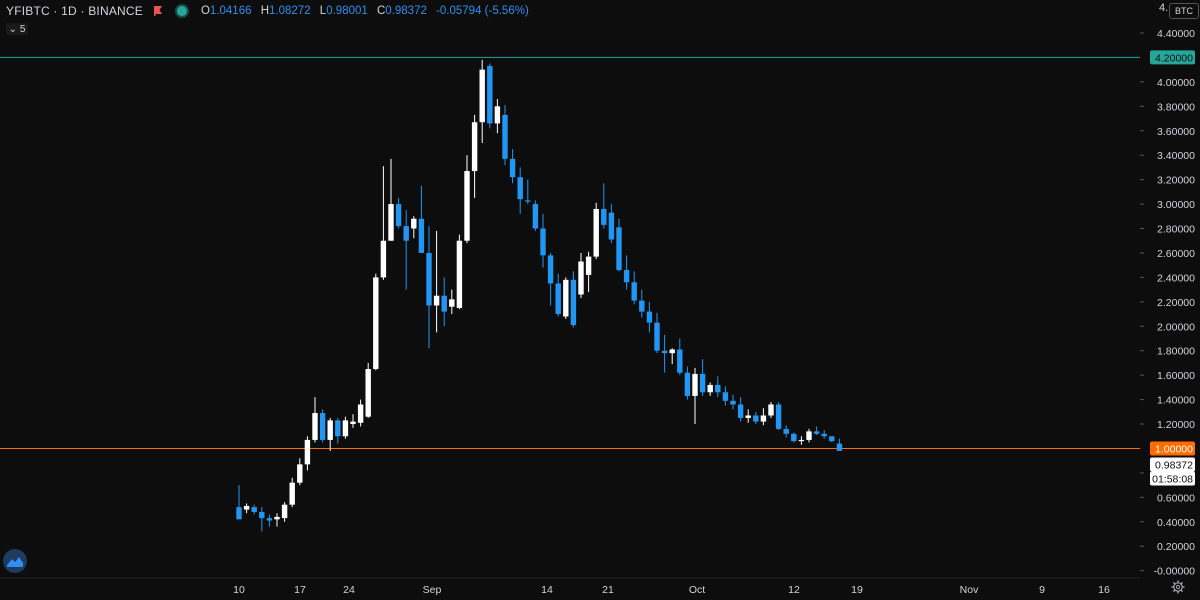  What do you see at coordinates (17, 29) in the screenshot?
I see `volume-toggle-button: ⌄ 5` at bounding box center [17, 29].